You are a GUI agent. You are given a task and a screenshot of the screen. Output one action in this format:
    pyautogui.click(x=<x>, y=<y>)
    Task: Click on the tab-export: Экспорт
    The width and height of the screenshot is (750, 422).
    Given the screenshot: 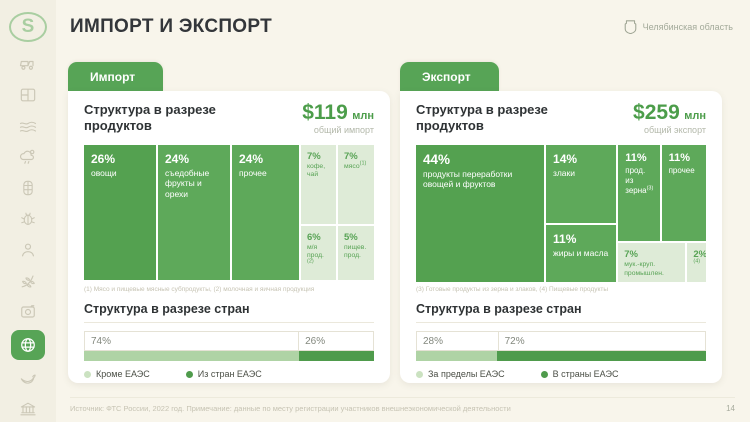 What is the action you would take?
    pyautogui.click(x=449, y=76)
    